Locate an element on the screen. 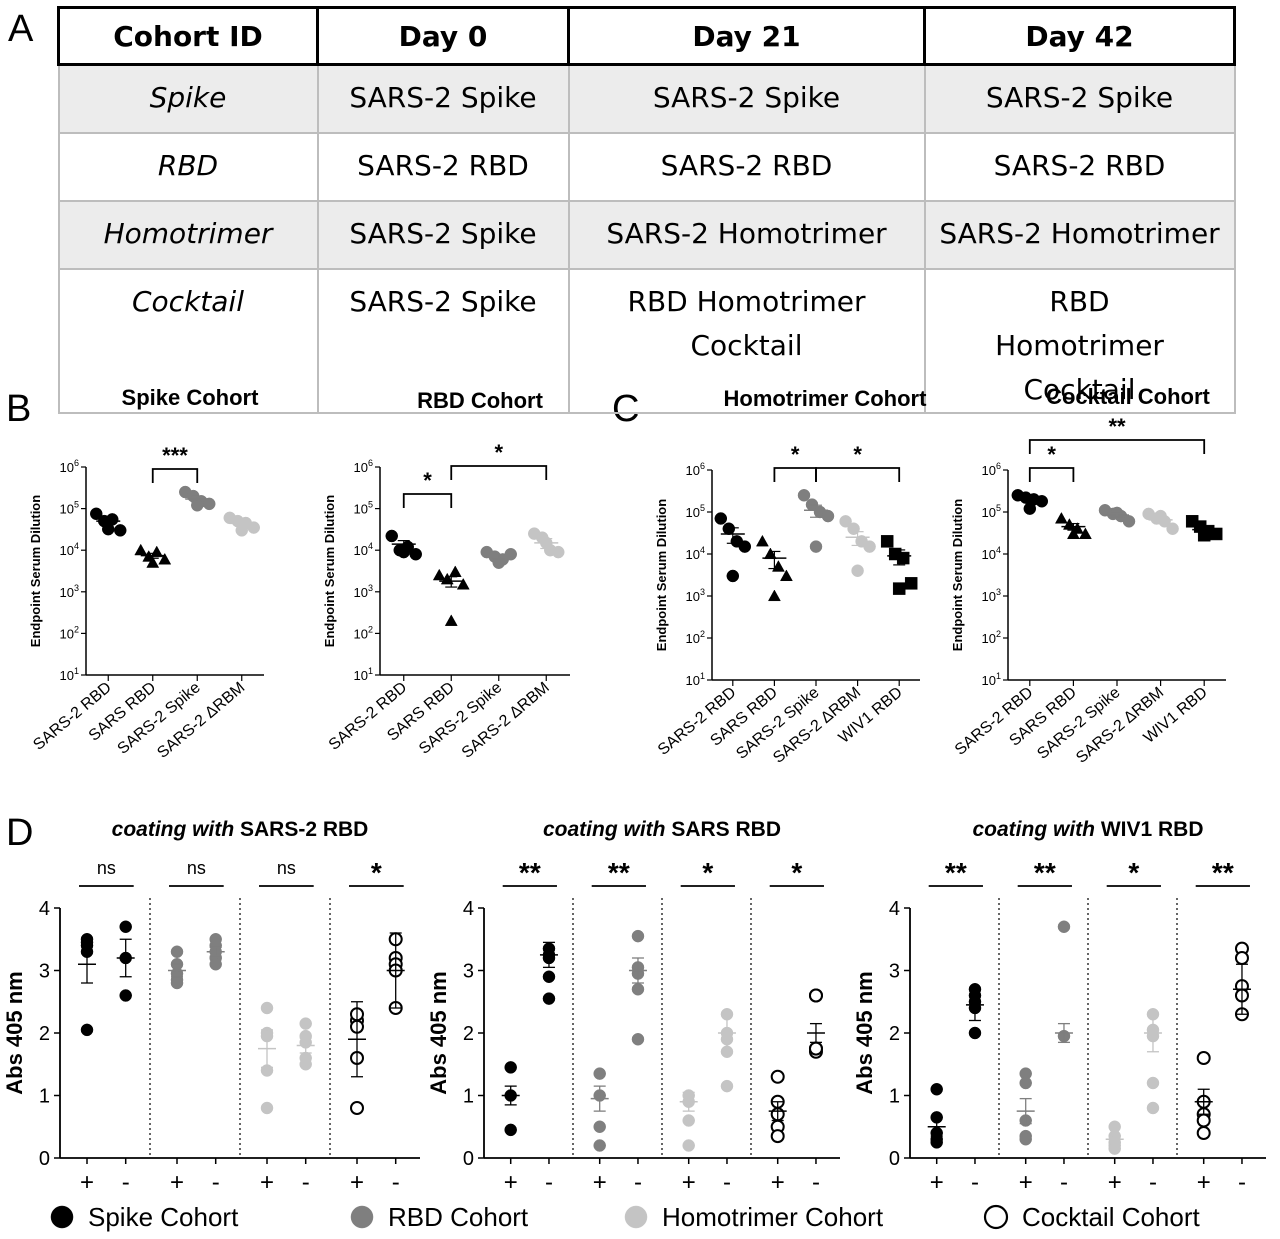  legend-label: RBD Cohort is located at coordinates (458, 1217).